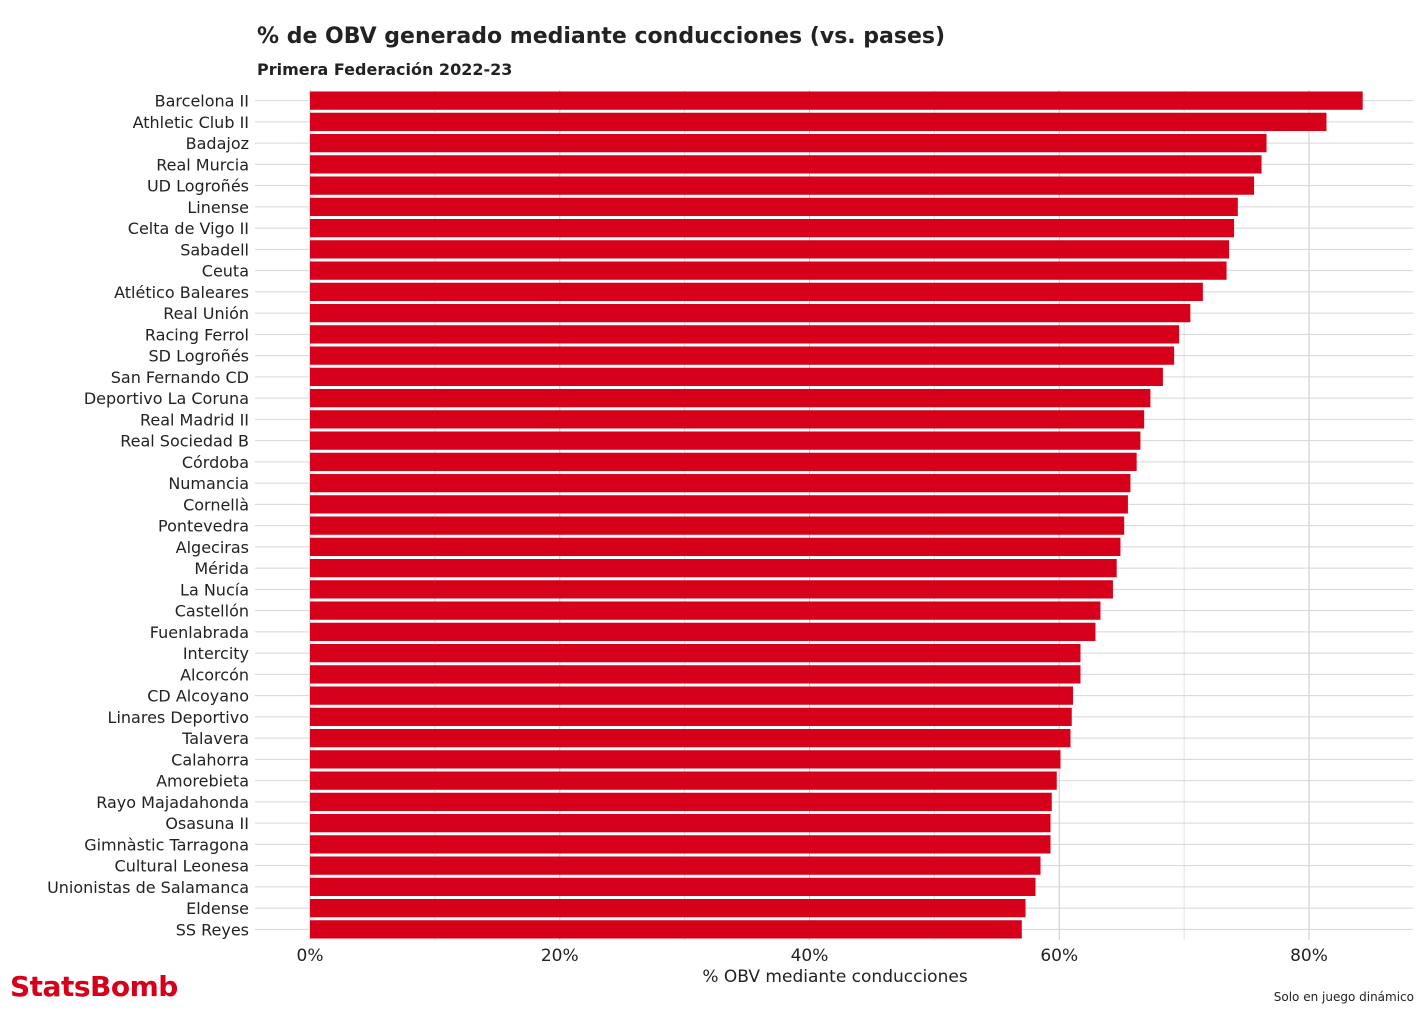 The height and width of the screenshot is (1013, 1422). I want to click on category-label: Racing Ferrol, so click(197, 334).